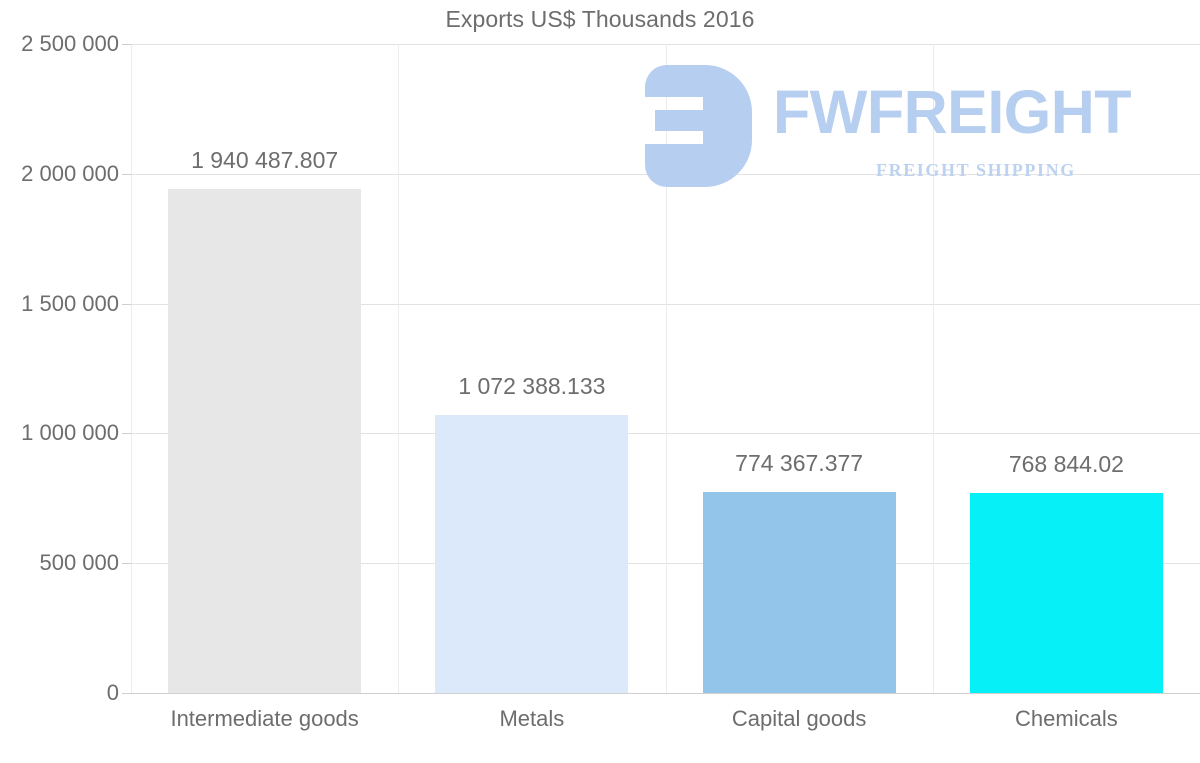 Image resolution: width=1200 pixels, height=763 pixels. What do you see at coordinates (70, 173) in the screenshot?
I see `y-axis-tick-label: 2 000 000` at bounding box center [70, 173].